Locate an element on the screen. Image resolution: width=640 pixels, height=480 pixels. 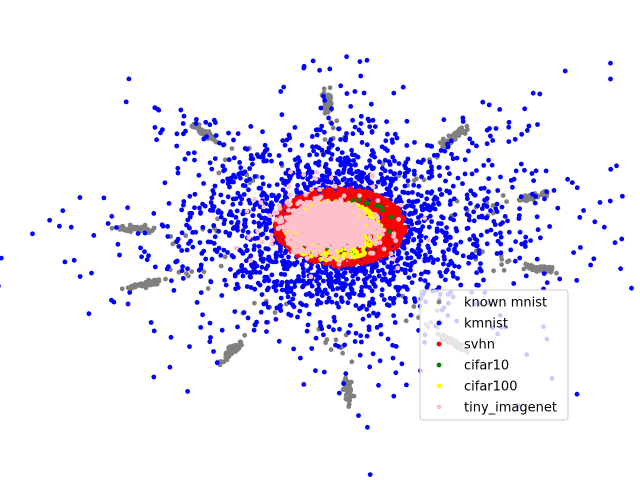
point-cifar10 is located at coordinates (381, 206).